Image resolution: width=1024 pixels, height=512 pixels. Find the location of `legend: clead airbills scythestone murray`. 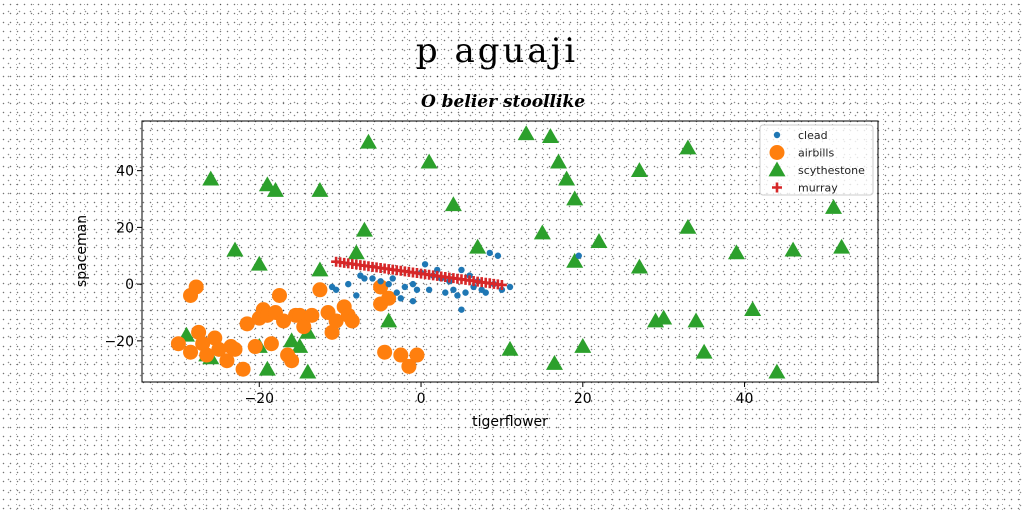

legend: clead airbills scythestone murray is located at coordinates (816, 160).